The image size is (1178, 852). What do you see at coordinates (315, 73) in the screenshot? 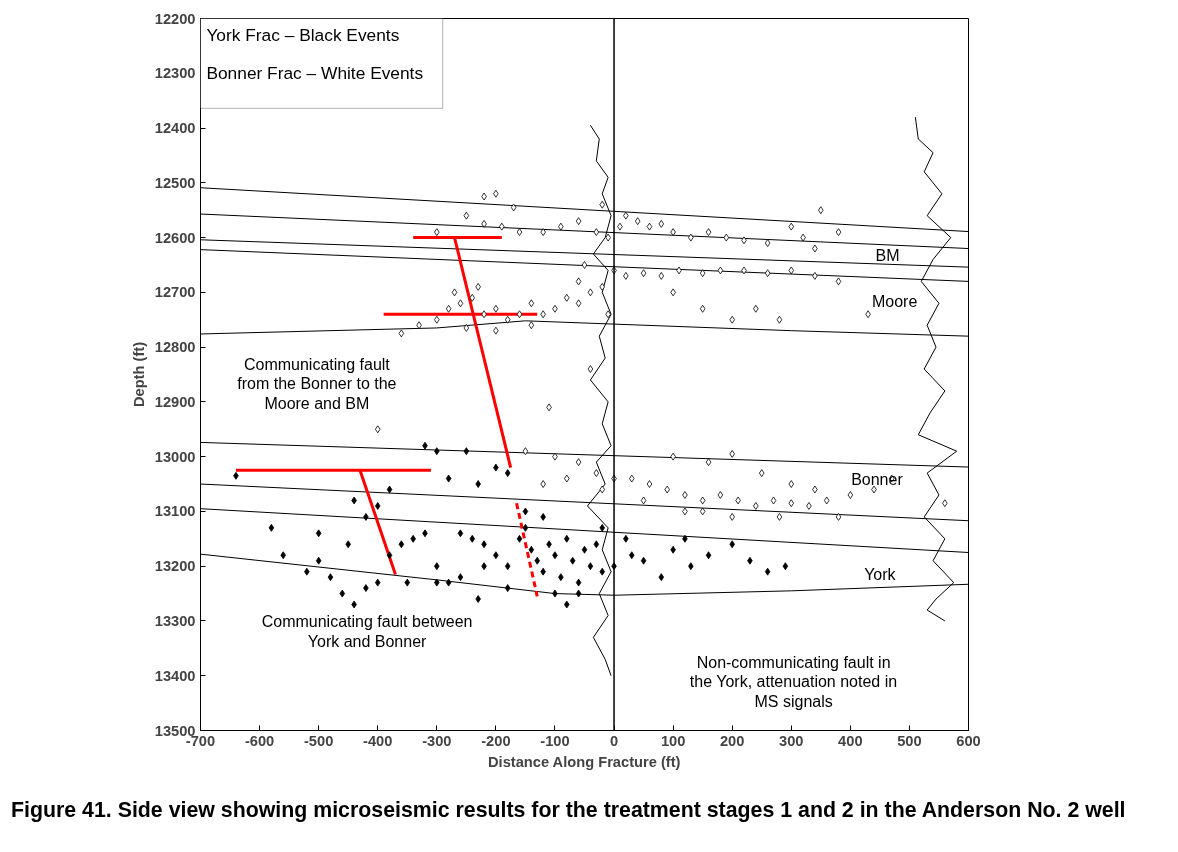
I see `annotation: Bonner Frac – White Events` at bounding box center [315, 73].